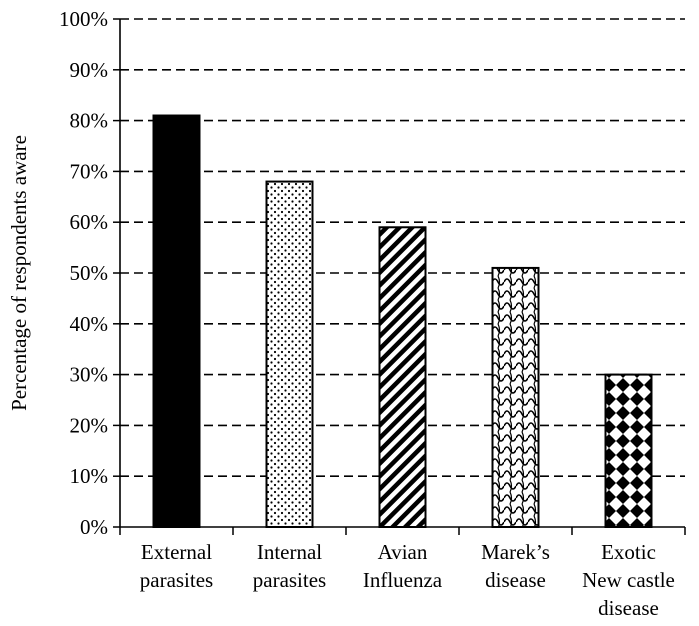  I want to click on y-tick-label: 0%, so click(94, 527).